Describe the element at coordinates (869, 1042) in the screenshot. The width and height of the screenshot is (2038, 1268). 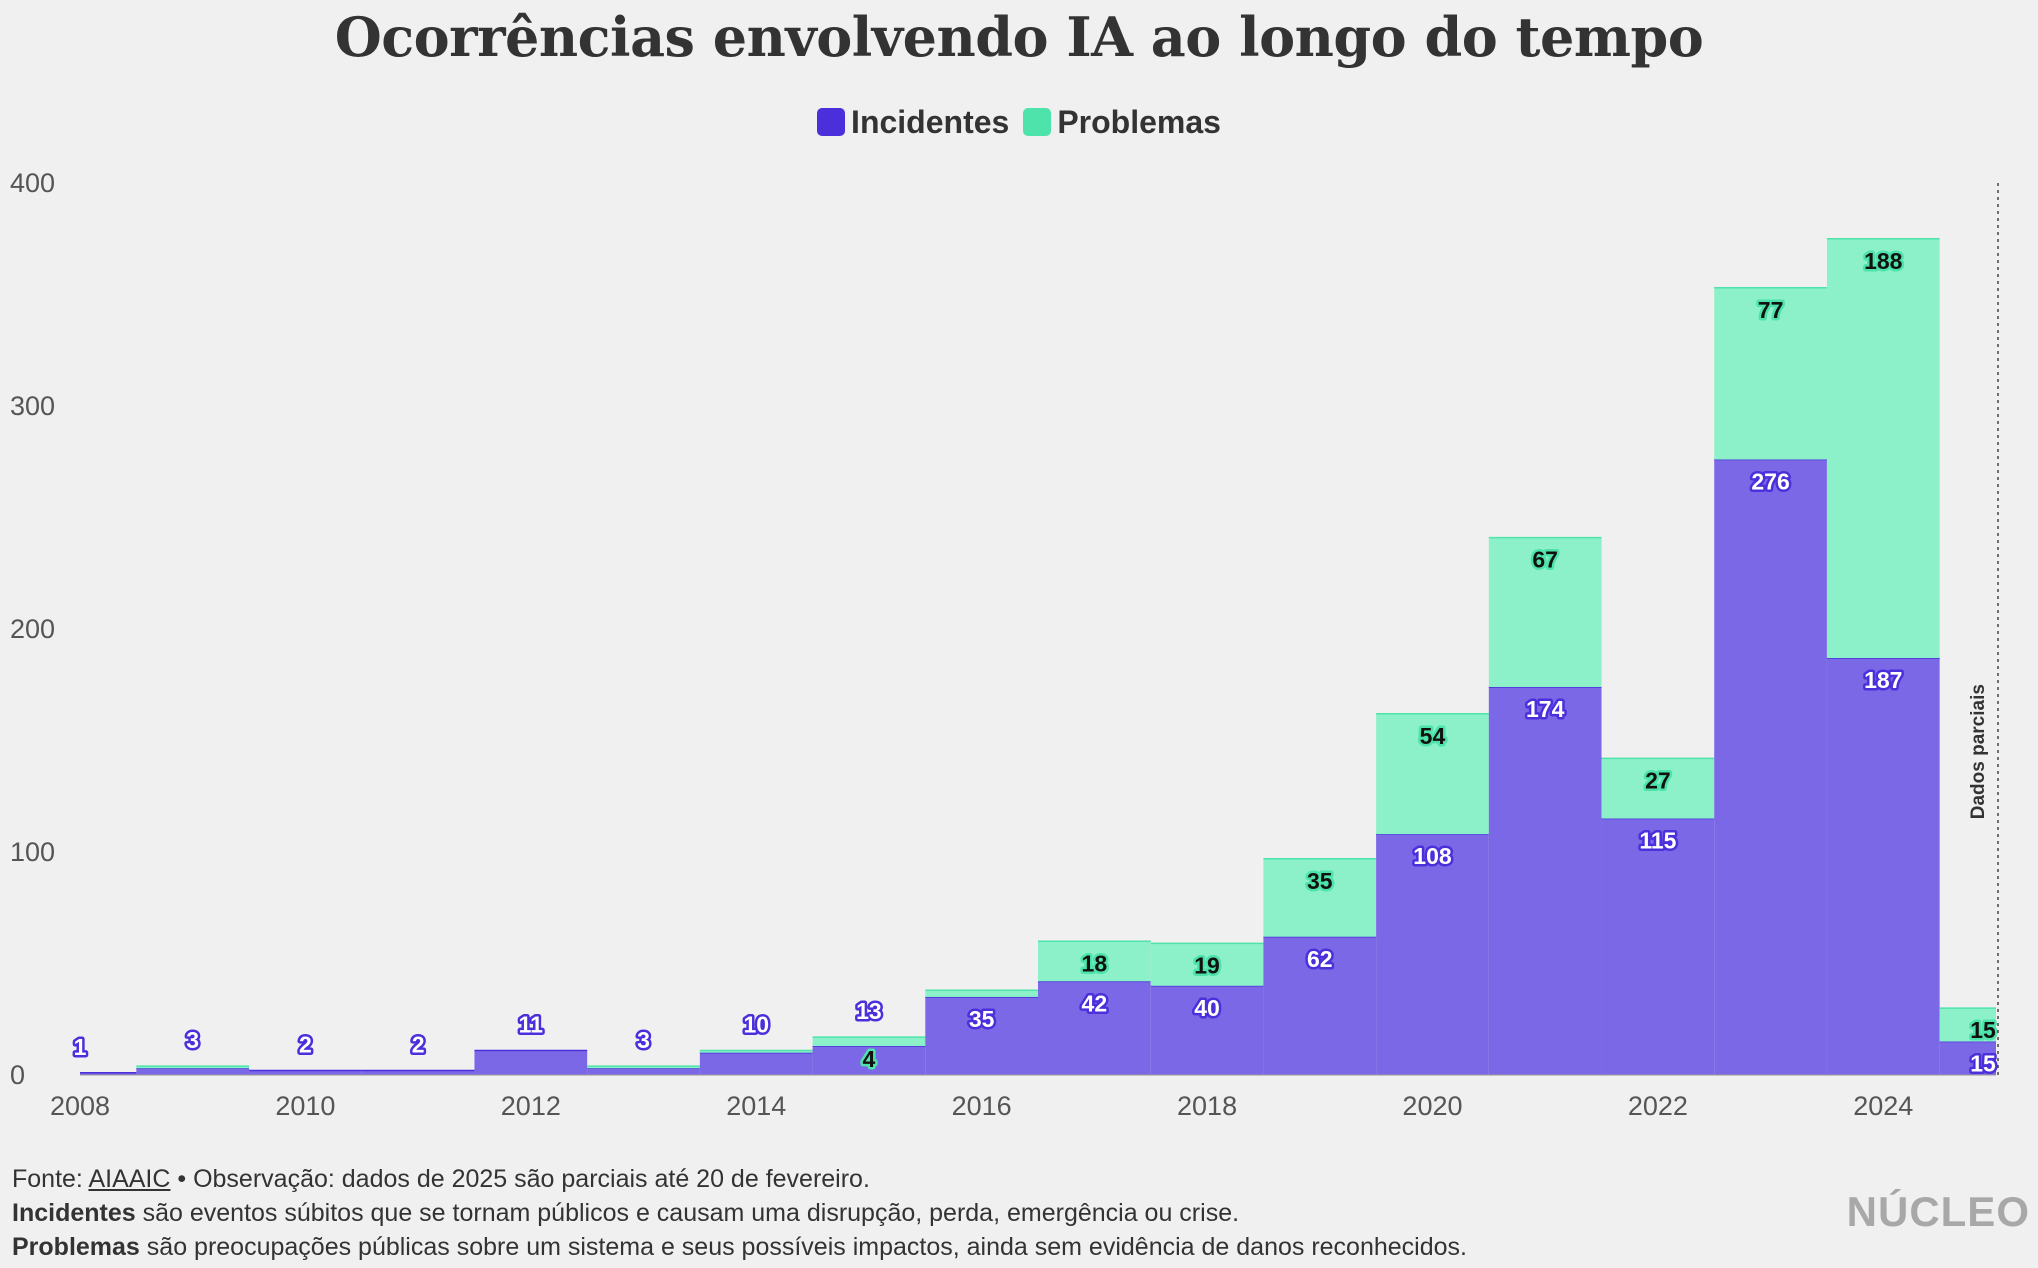
I see `bar-problemas-2015` at that location.